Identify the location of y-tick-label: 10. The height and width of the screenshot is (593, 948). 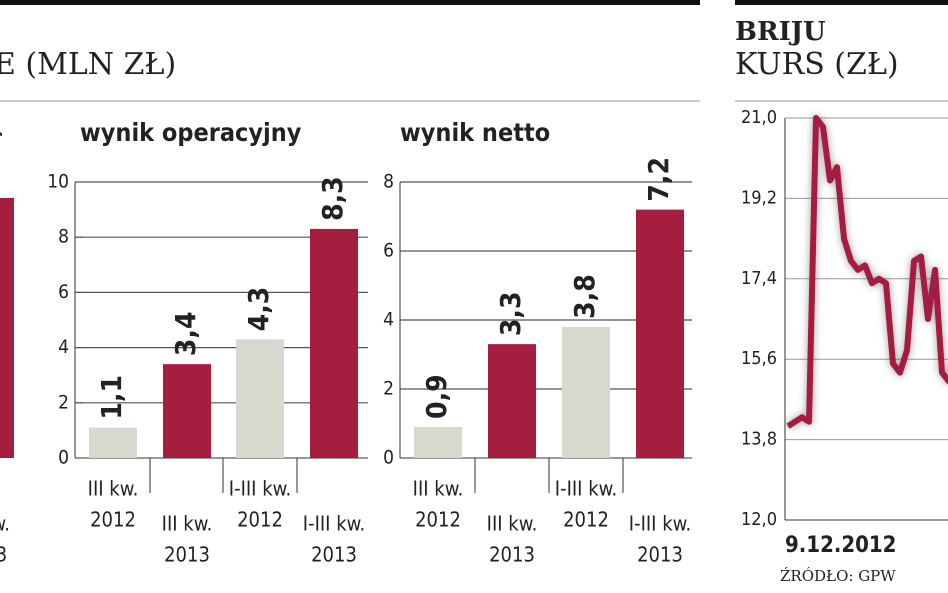
(58, 182).